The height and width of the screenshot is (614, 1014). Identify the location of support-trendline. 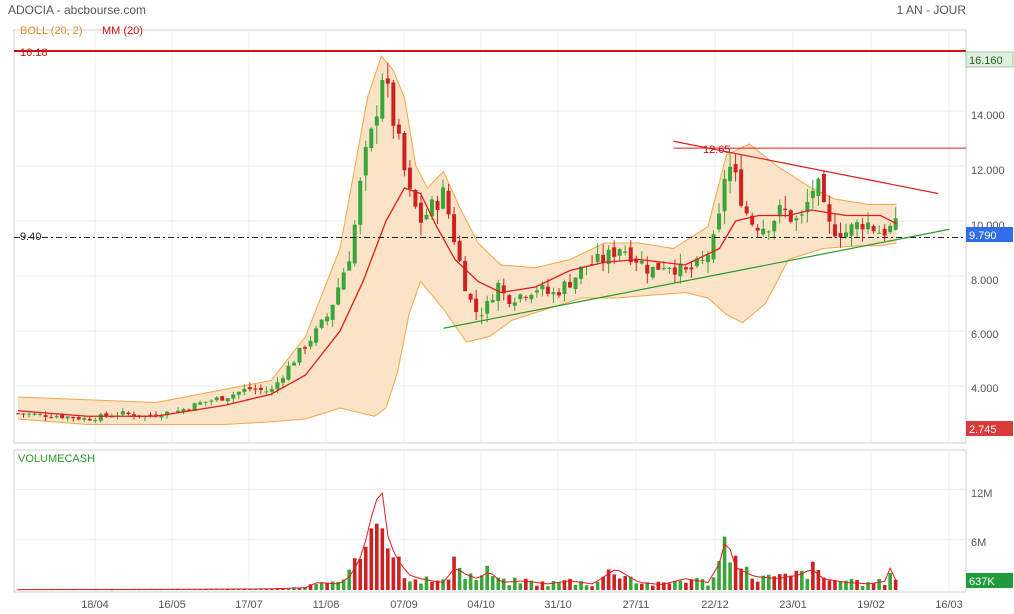
(696, 278).